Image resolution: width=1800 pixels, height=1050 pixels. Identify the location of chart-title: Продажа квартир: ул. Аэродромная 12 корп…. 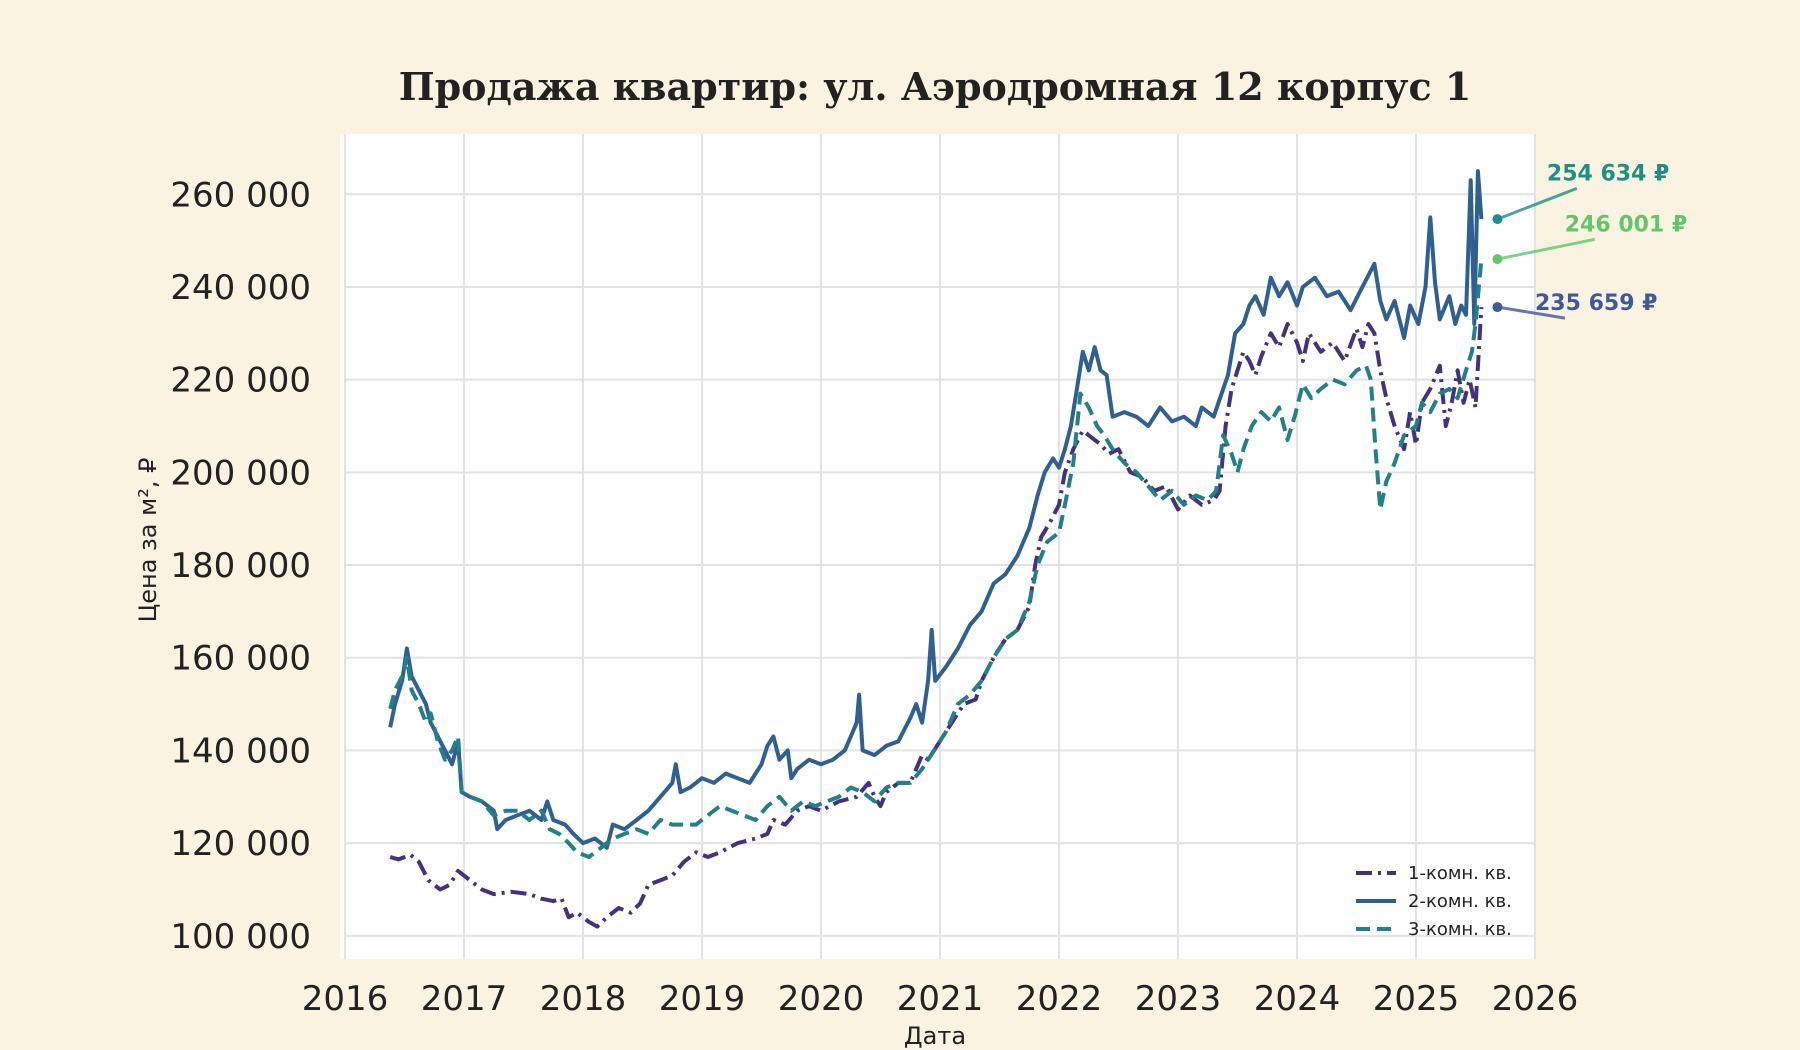
(935, 86).